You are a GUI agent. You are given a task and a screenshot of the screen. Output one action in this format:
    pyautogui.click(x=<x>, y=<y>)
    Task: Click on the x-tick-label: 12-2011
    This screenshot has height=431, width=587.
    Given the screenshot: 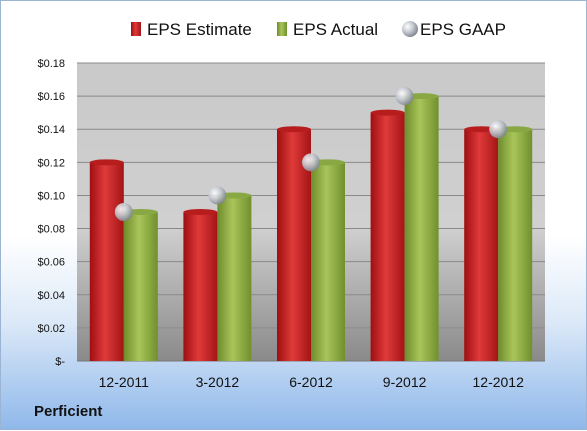 What is the action you would take?
    pyautogui.click(x=124, y=382)
    